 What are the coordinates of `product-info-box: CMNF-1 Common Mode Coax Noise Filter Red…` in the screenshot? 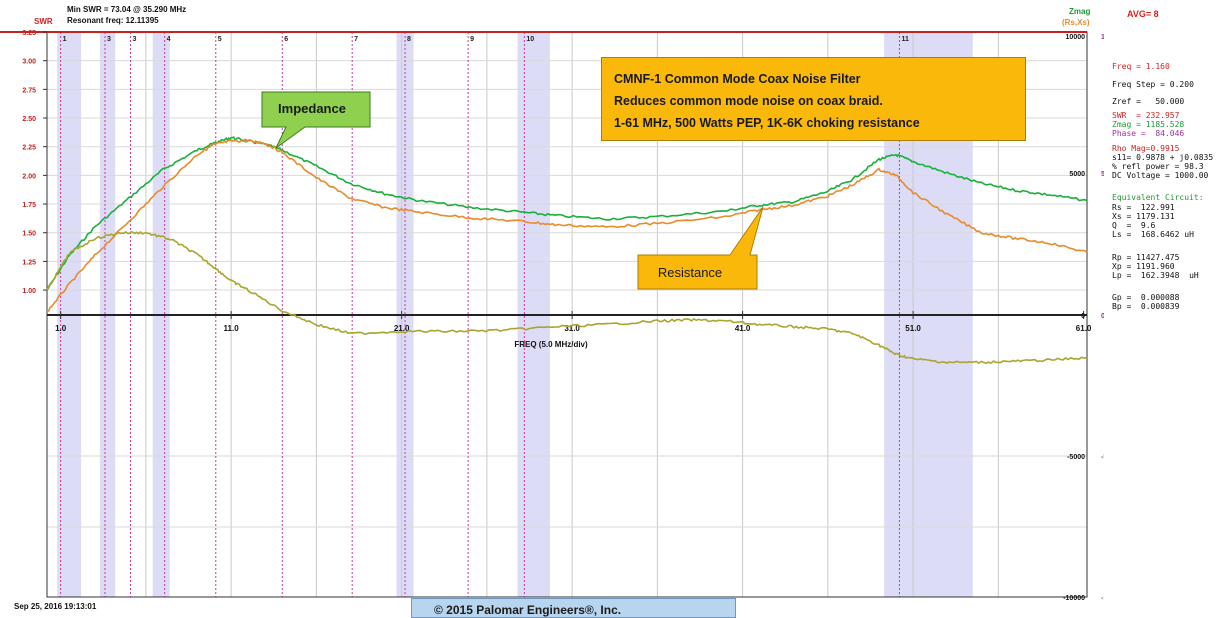 It's located at (813, 99).